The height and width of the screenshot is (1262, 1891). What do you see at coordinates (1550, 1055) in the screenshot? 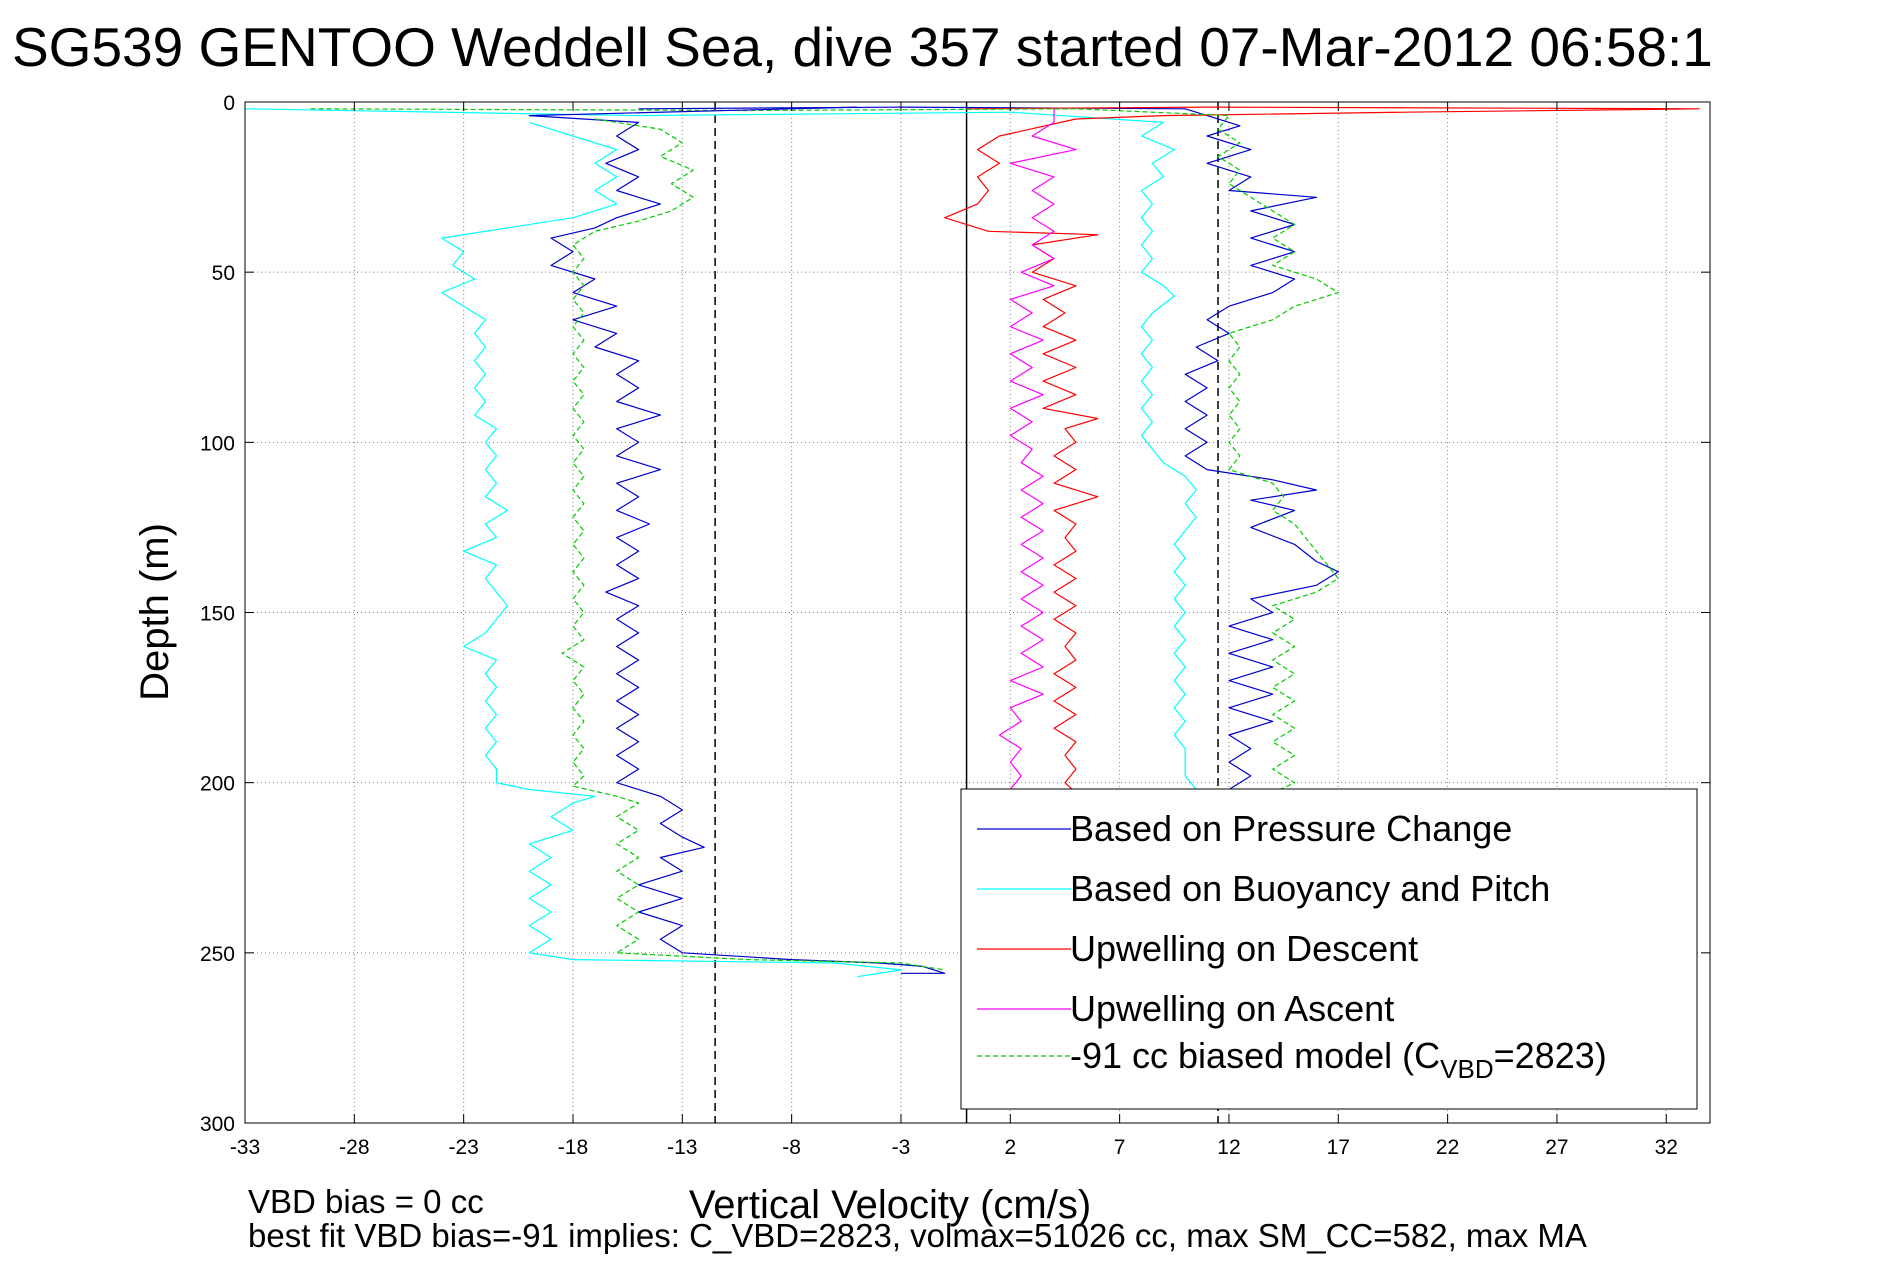
I see `legend-label-suffix: =2823)` at bounding box center [1550, 1055].